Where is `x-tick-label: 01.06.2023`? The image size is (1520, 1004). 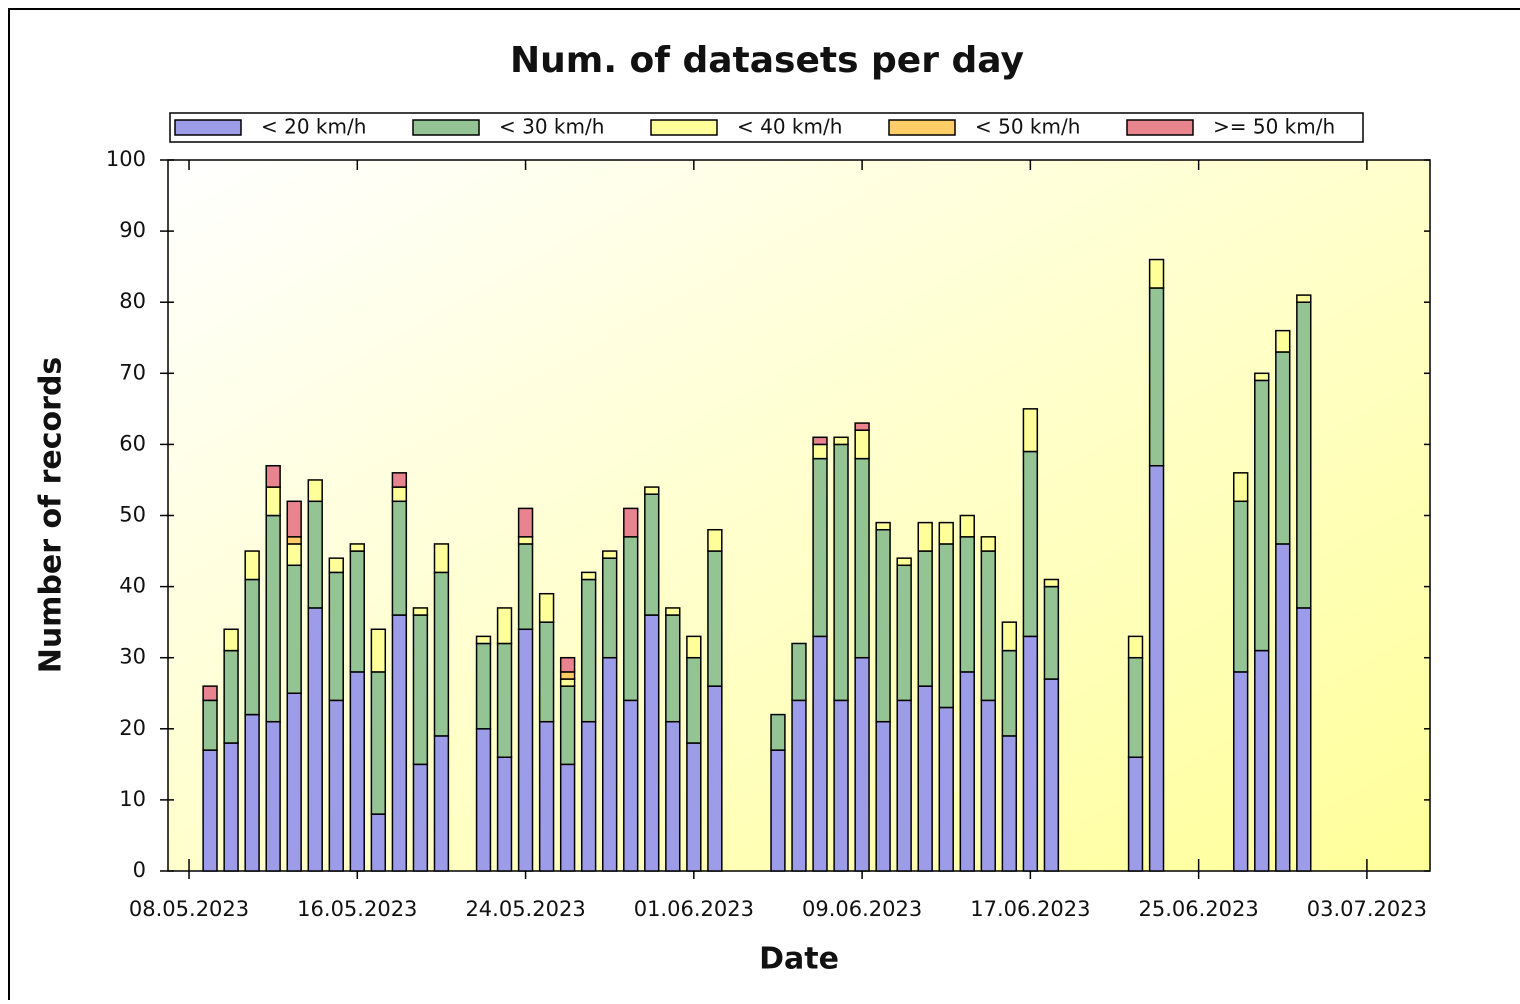
x-tick-label: 01.06.2023 is located at coordinates (694, 909).